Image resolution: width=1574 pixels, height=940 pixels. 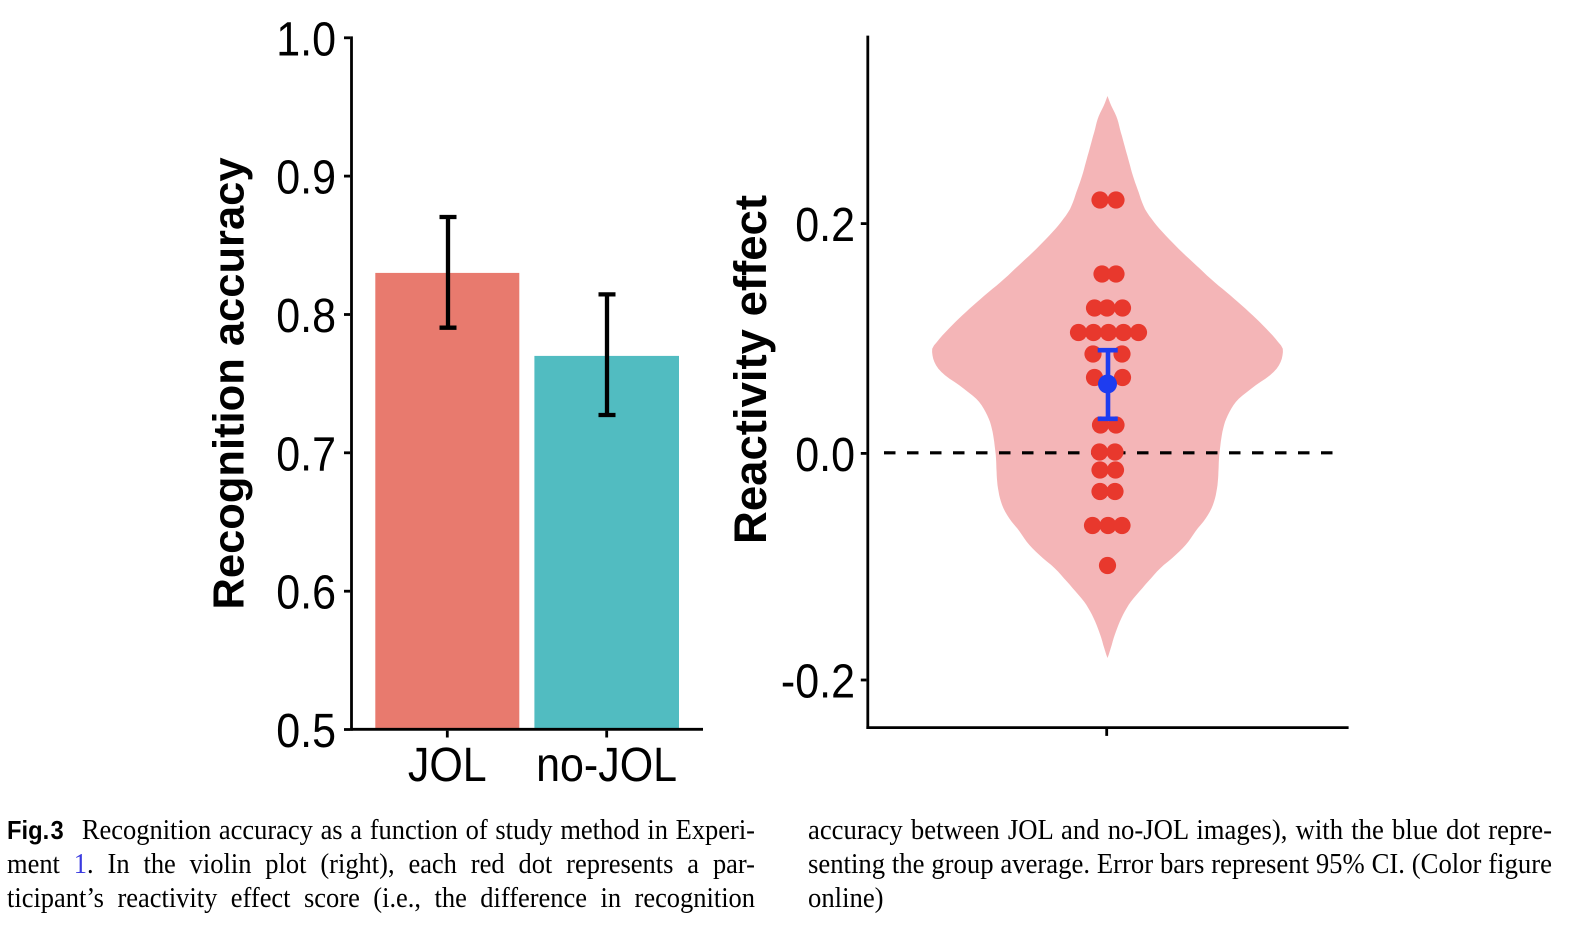 What do you see at coordinates (306, 731) in the screenshot?
I see `svg-text: 0.5` at bounding box center [306, 731].